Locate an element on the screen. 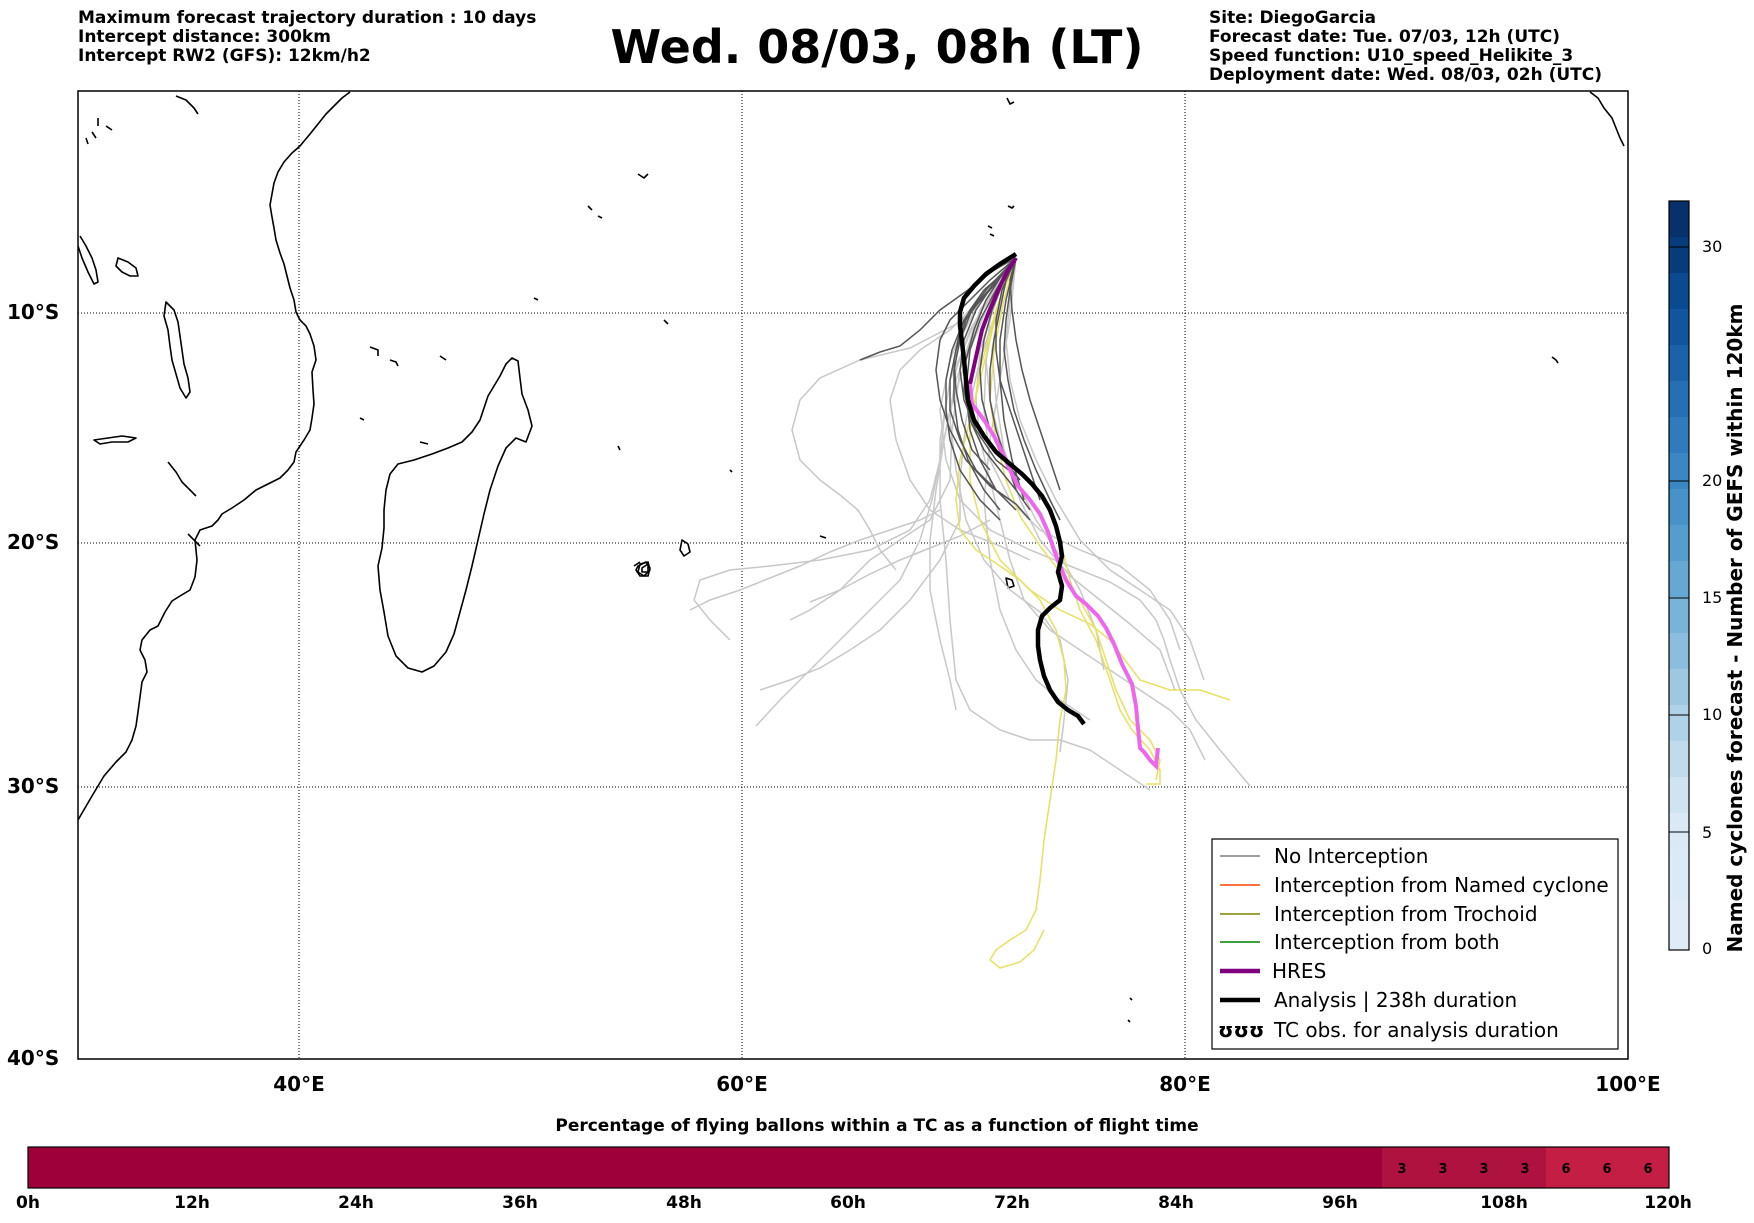 The width and height of the screenshot is (1754, 1223). lat-label-10s: 10°S is located at coordinates (33, 312).